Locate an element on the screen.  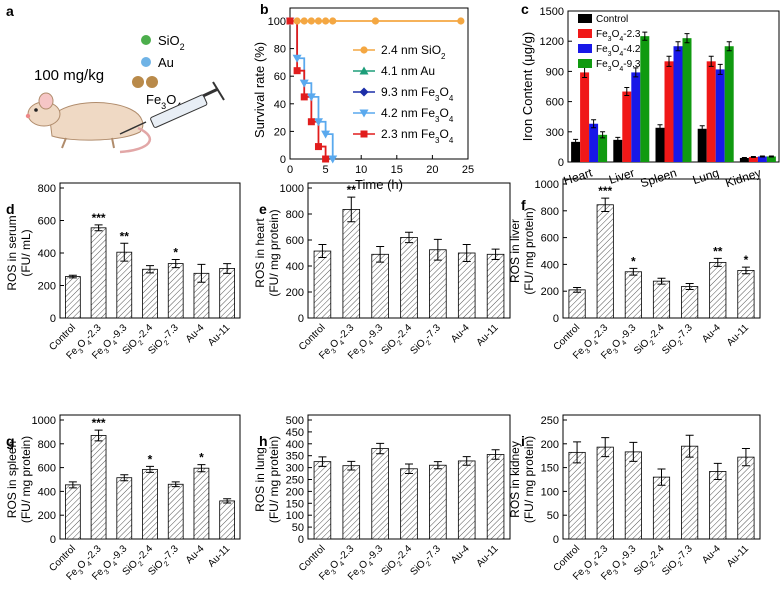
y-tick-label-h: 150 is located at coordinates (295, 504).